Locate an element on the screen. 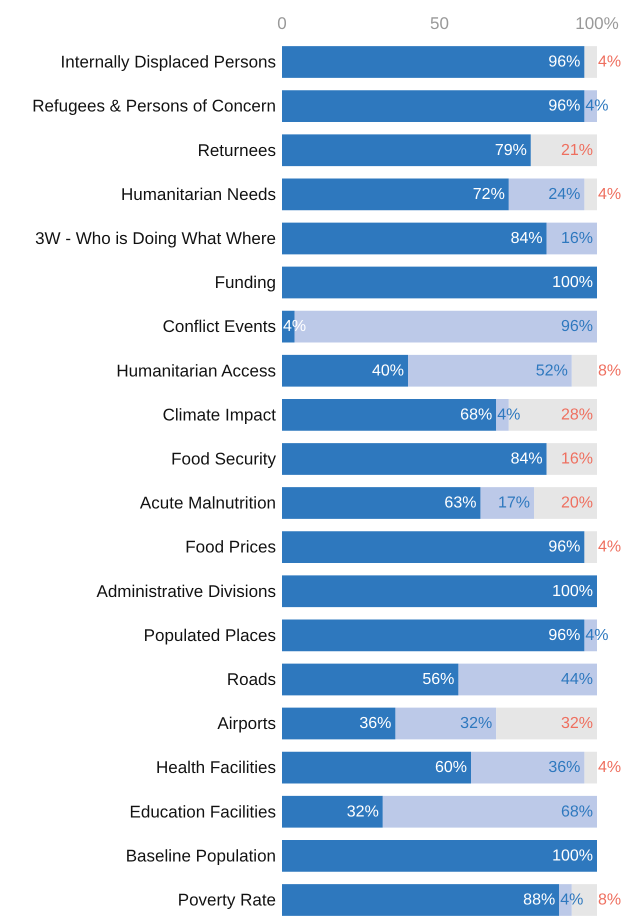 Image resolution: width=627 pixels, height=922 pixels. x-tick-label: 0 is located at coordinates (282, 23).